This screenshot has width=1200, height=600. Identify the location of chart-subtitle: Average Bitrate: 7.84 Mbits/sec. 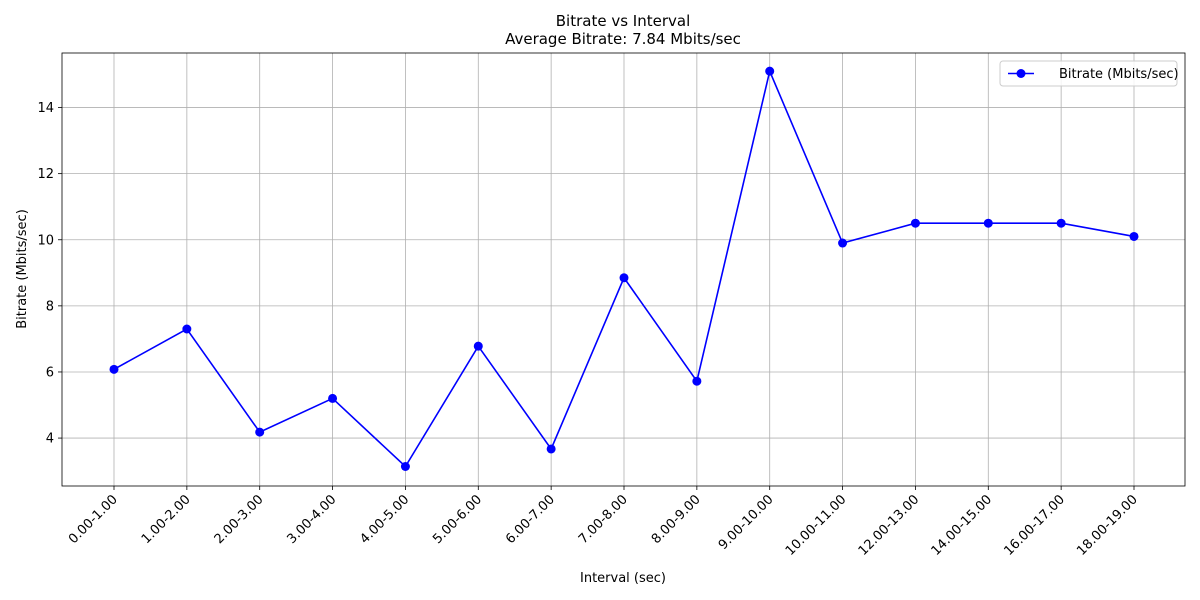
(623, 39).